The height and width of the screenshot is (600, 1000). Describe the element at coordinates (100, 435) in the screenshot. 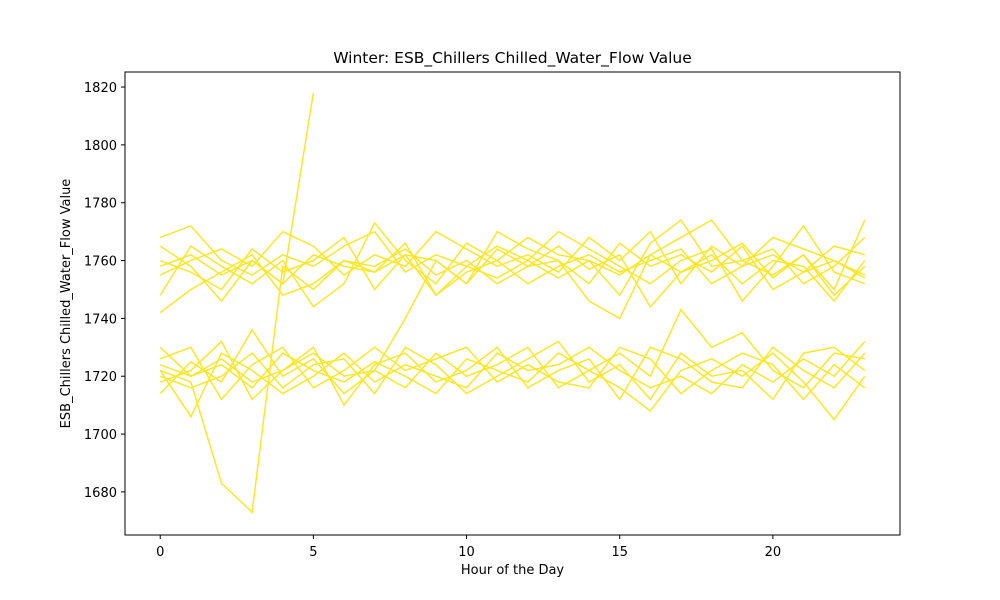

I see `y-tick-label: 1700` at that location.